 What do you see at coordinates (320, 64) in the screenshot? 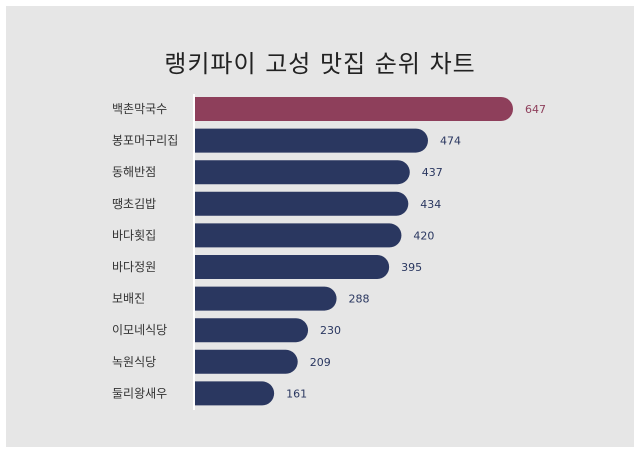
I see `chart-title: 랭키파이 고성 맛집 순위 차트` at bounding box center [320, 64].